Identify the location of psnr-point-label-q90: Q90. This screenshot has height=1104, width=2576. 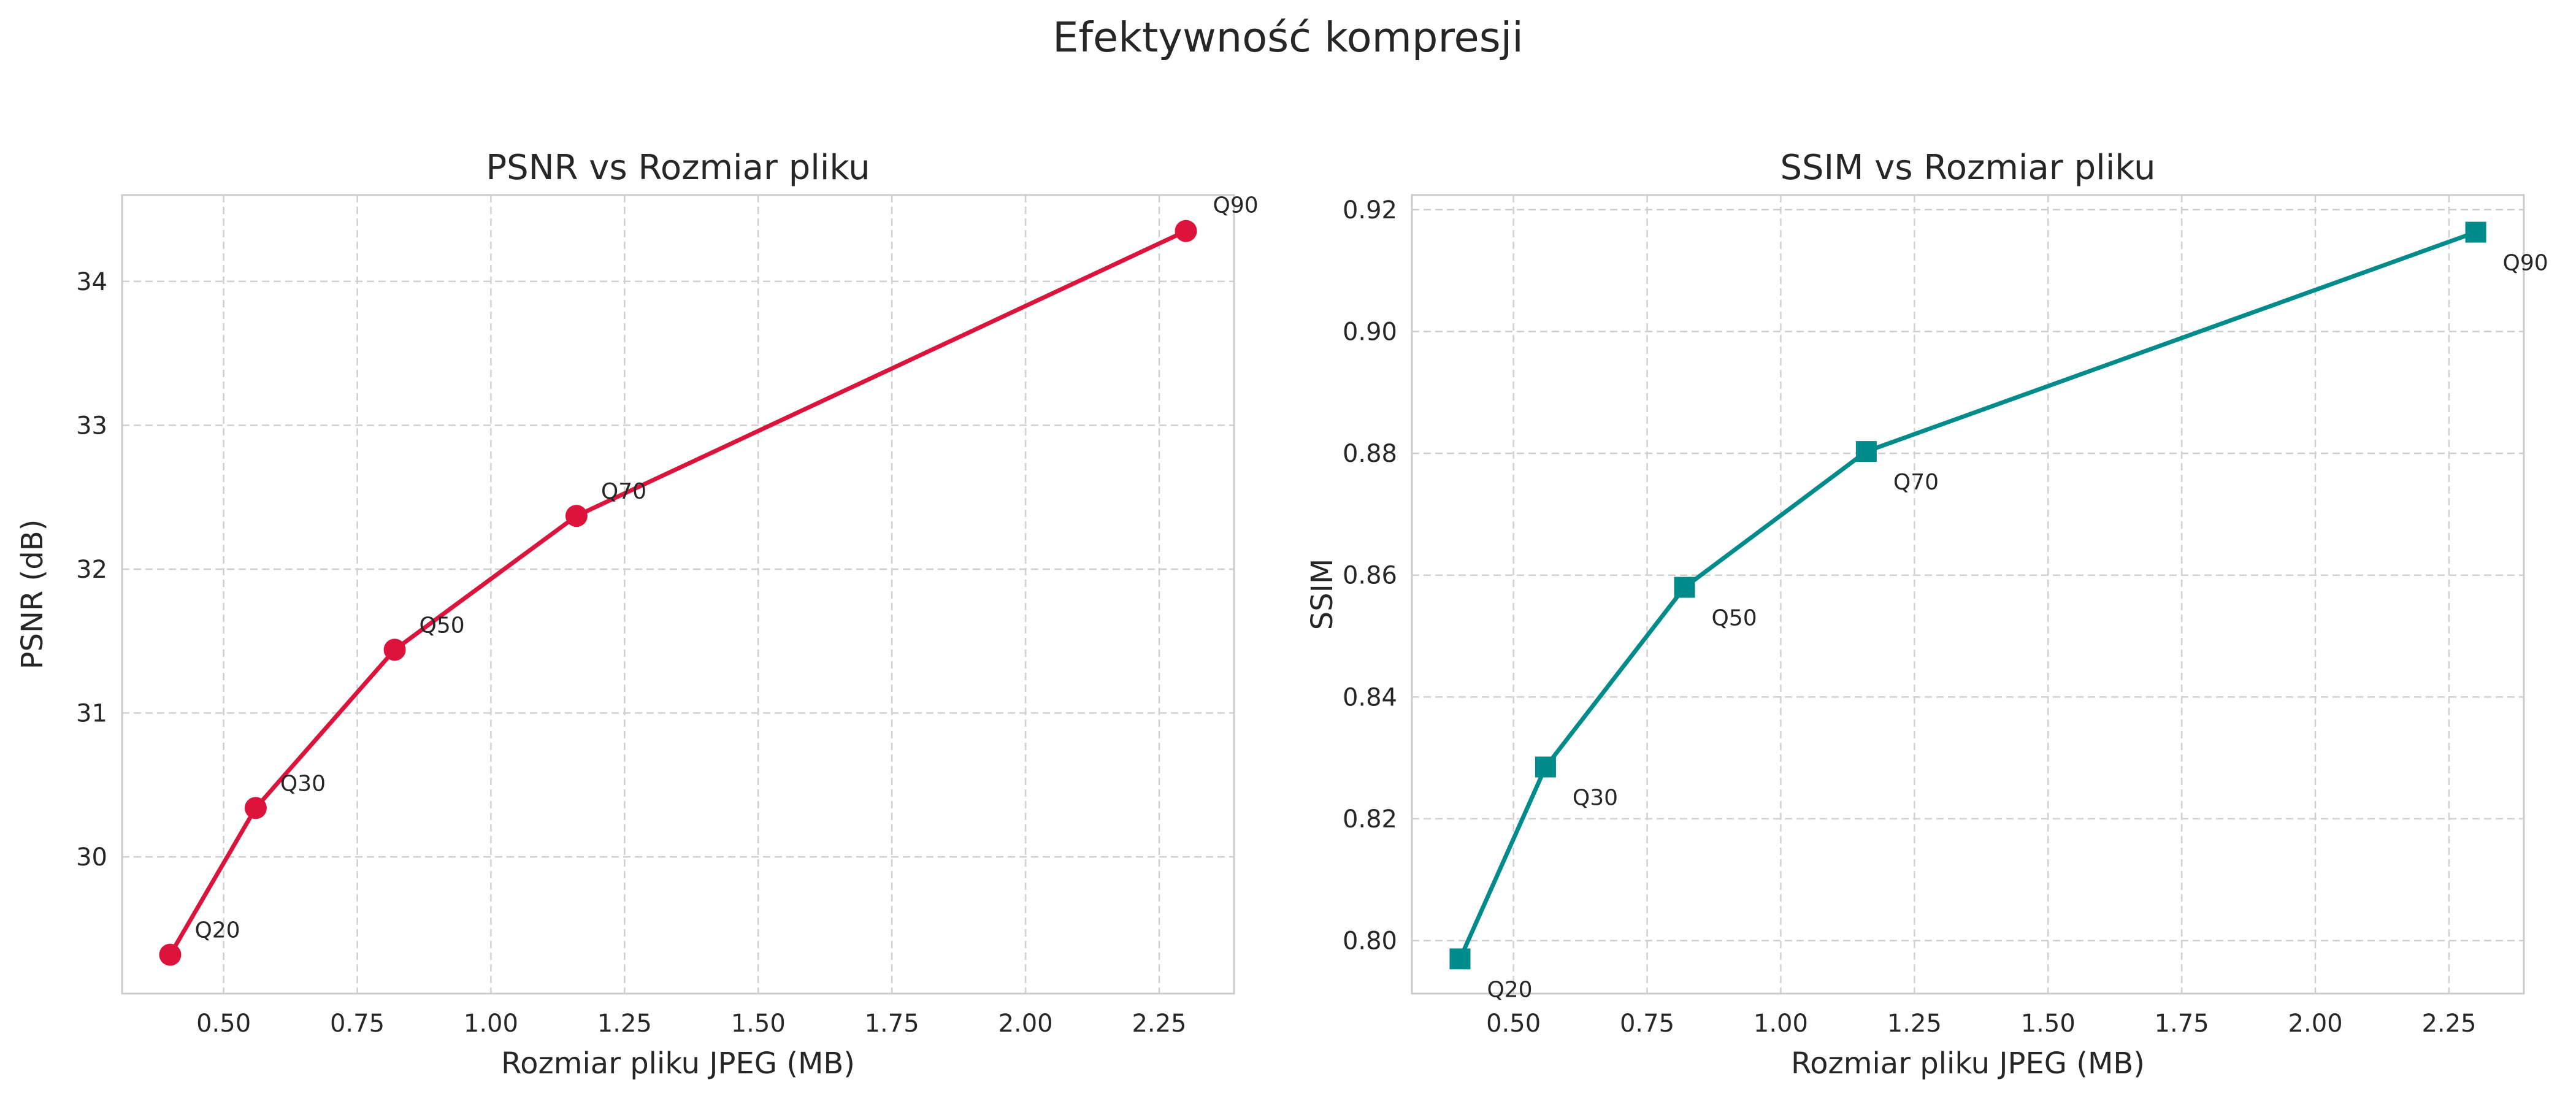
(1236, 205).